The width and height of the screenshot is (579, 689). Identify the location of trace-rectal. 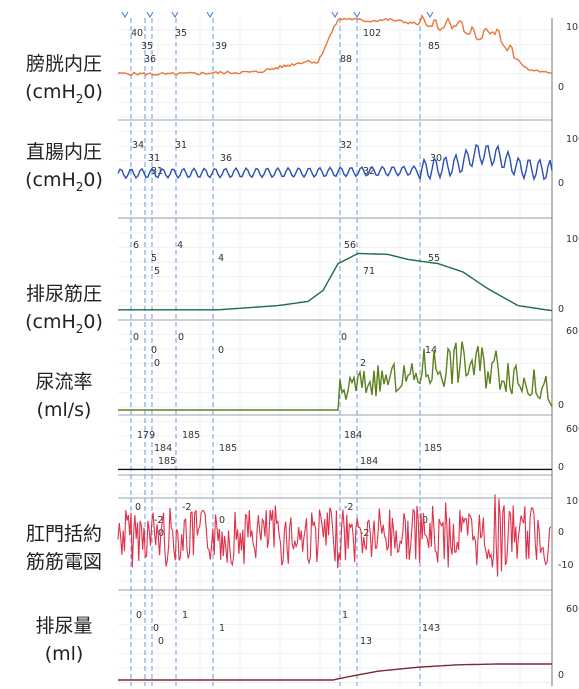
(335, 162).